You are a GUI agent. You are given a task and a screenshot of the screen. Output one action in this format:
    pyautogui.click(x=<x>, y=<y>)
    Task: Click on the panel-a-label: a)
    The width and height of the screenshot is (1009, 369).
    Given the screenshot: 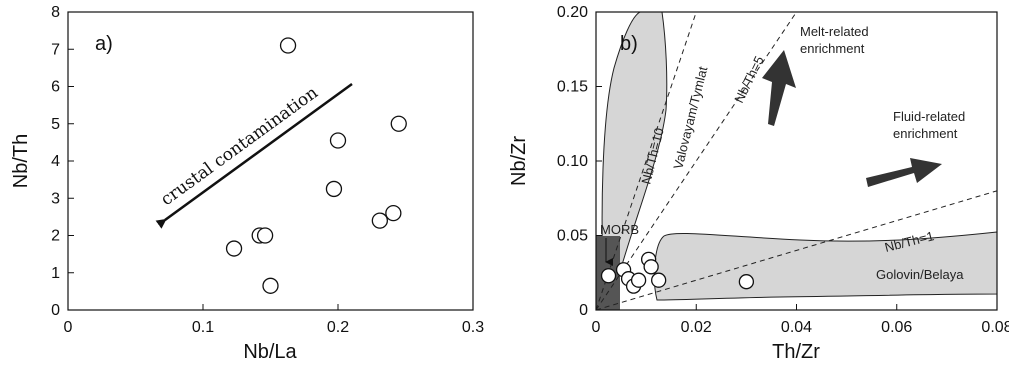 What is the action you would take?
    pyautogui.click(x=104, y=44)
    